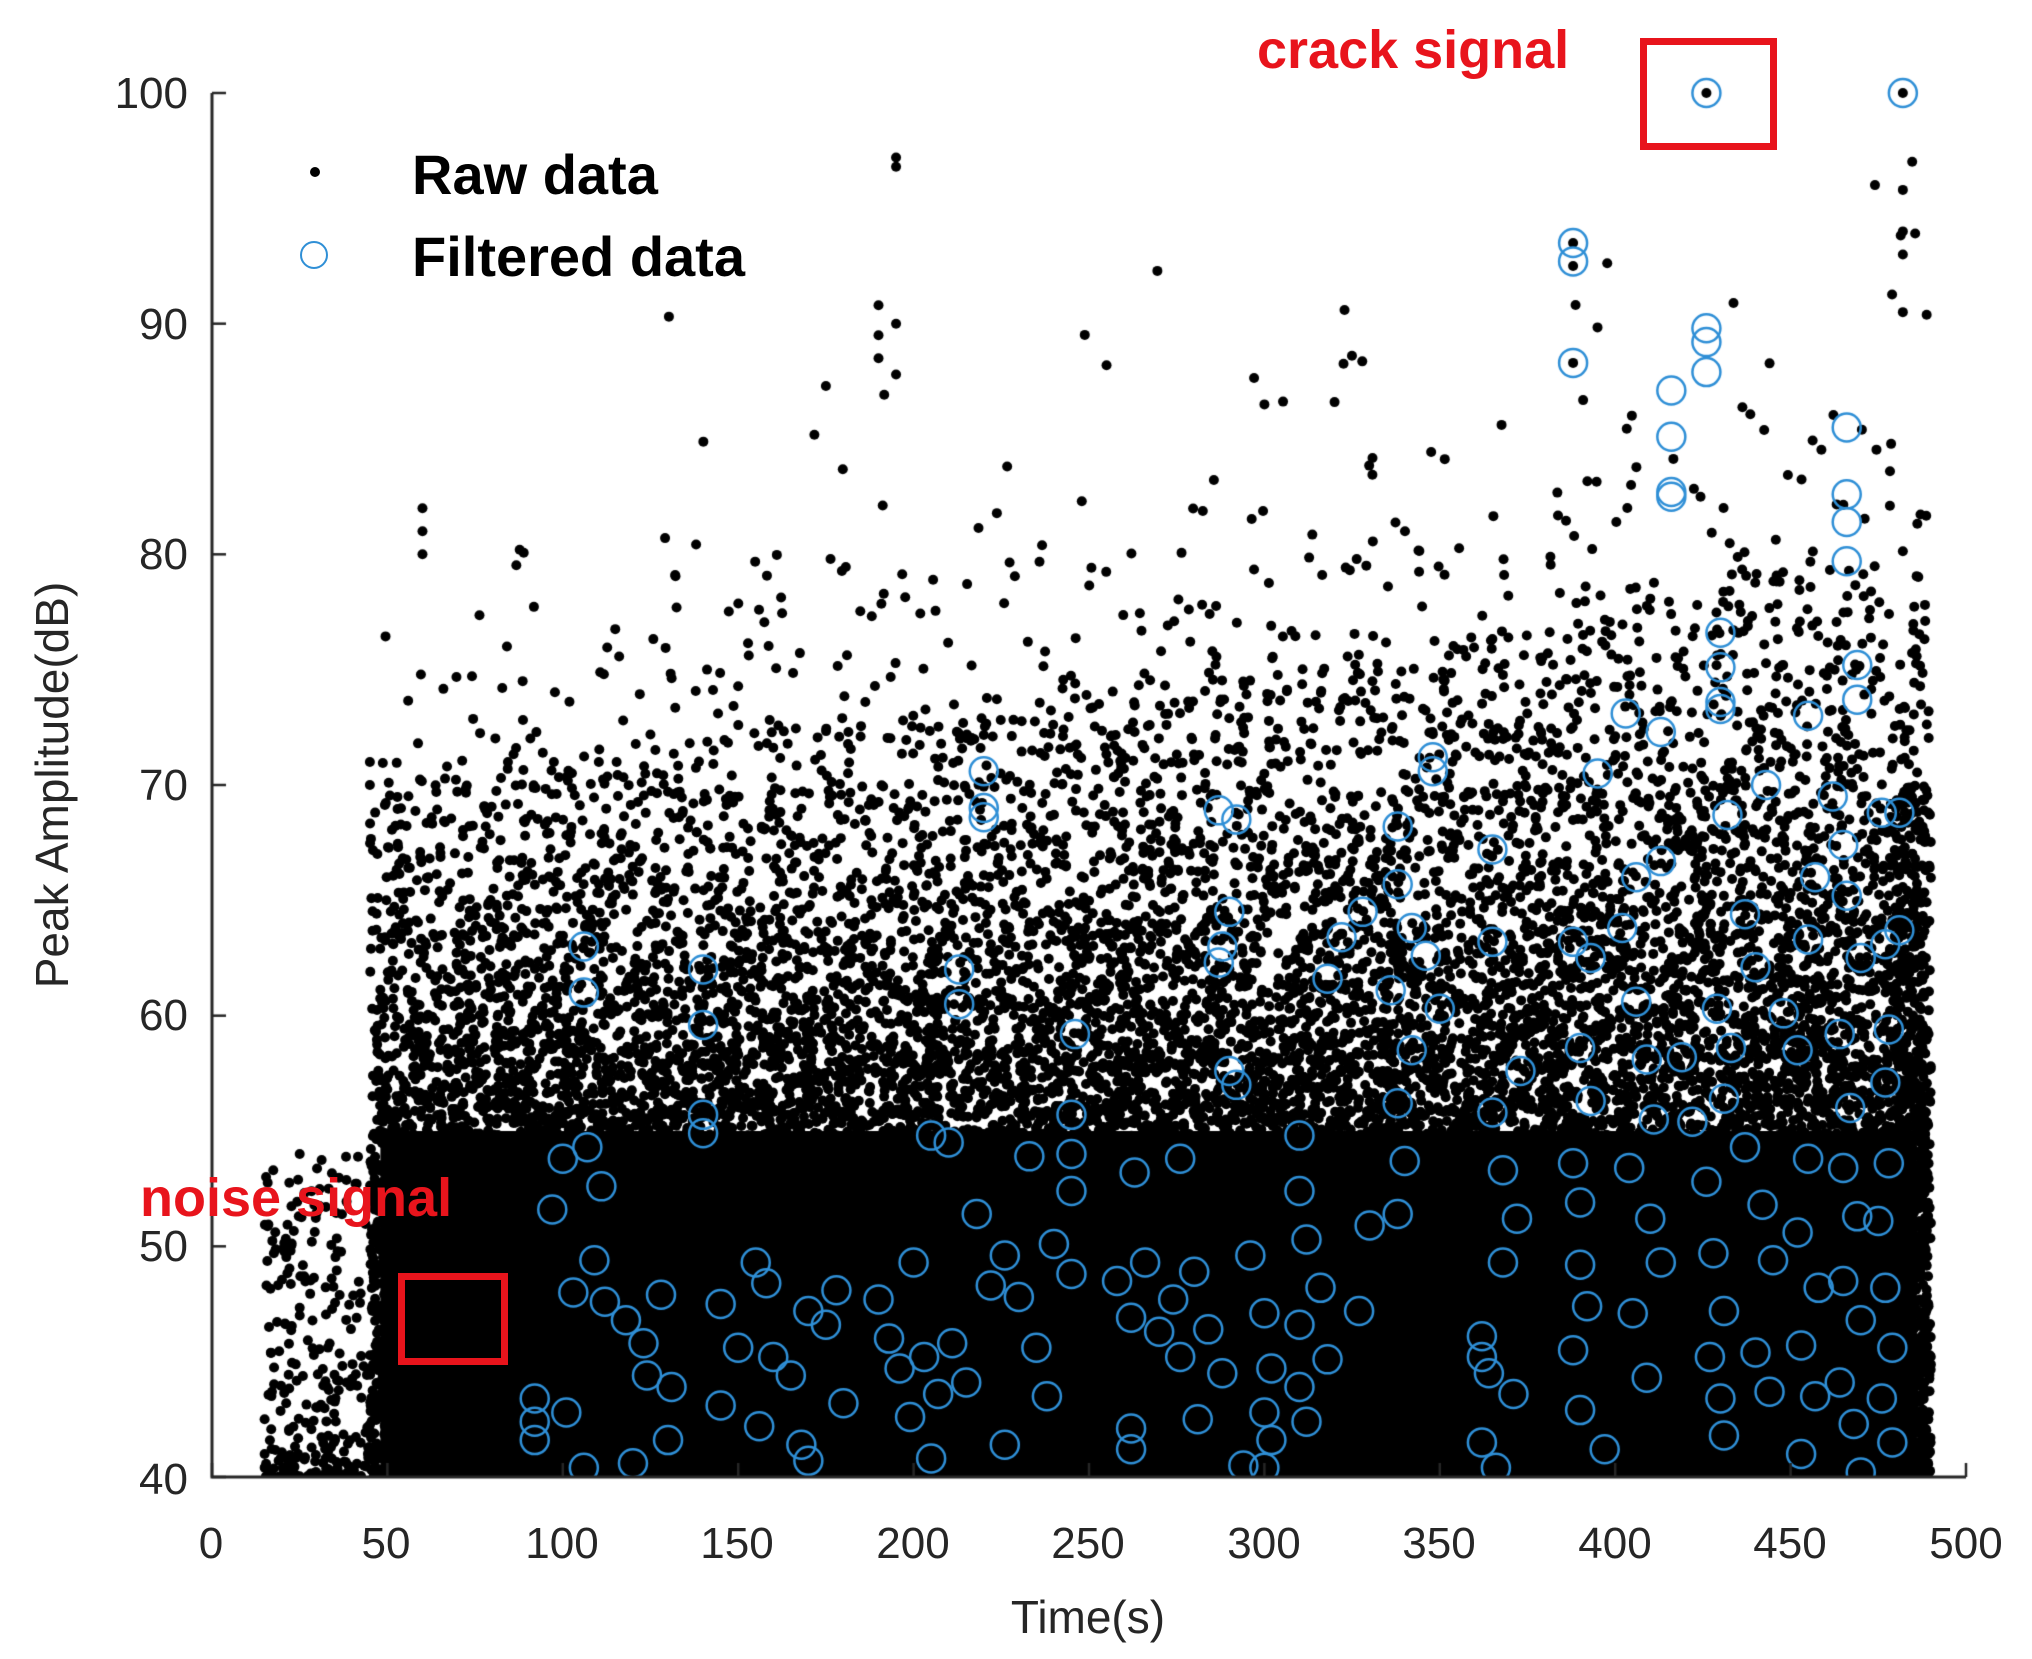 This screenshot has width=2032, height=1659. Describe the element at coordinates (151, 93) in the screenshot. I see `ytick-label: 100` at that location.